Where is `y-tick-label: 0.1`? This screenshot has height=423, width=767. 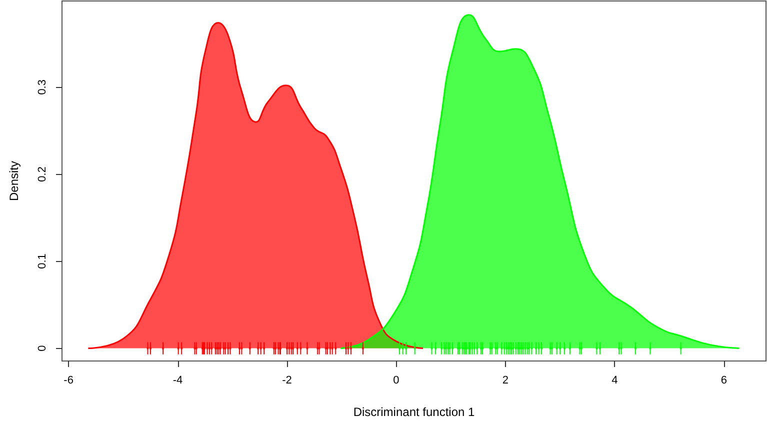 y-tick-label: 0.1 is located at coordinates (42, 261).